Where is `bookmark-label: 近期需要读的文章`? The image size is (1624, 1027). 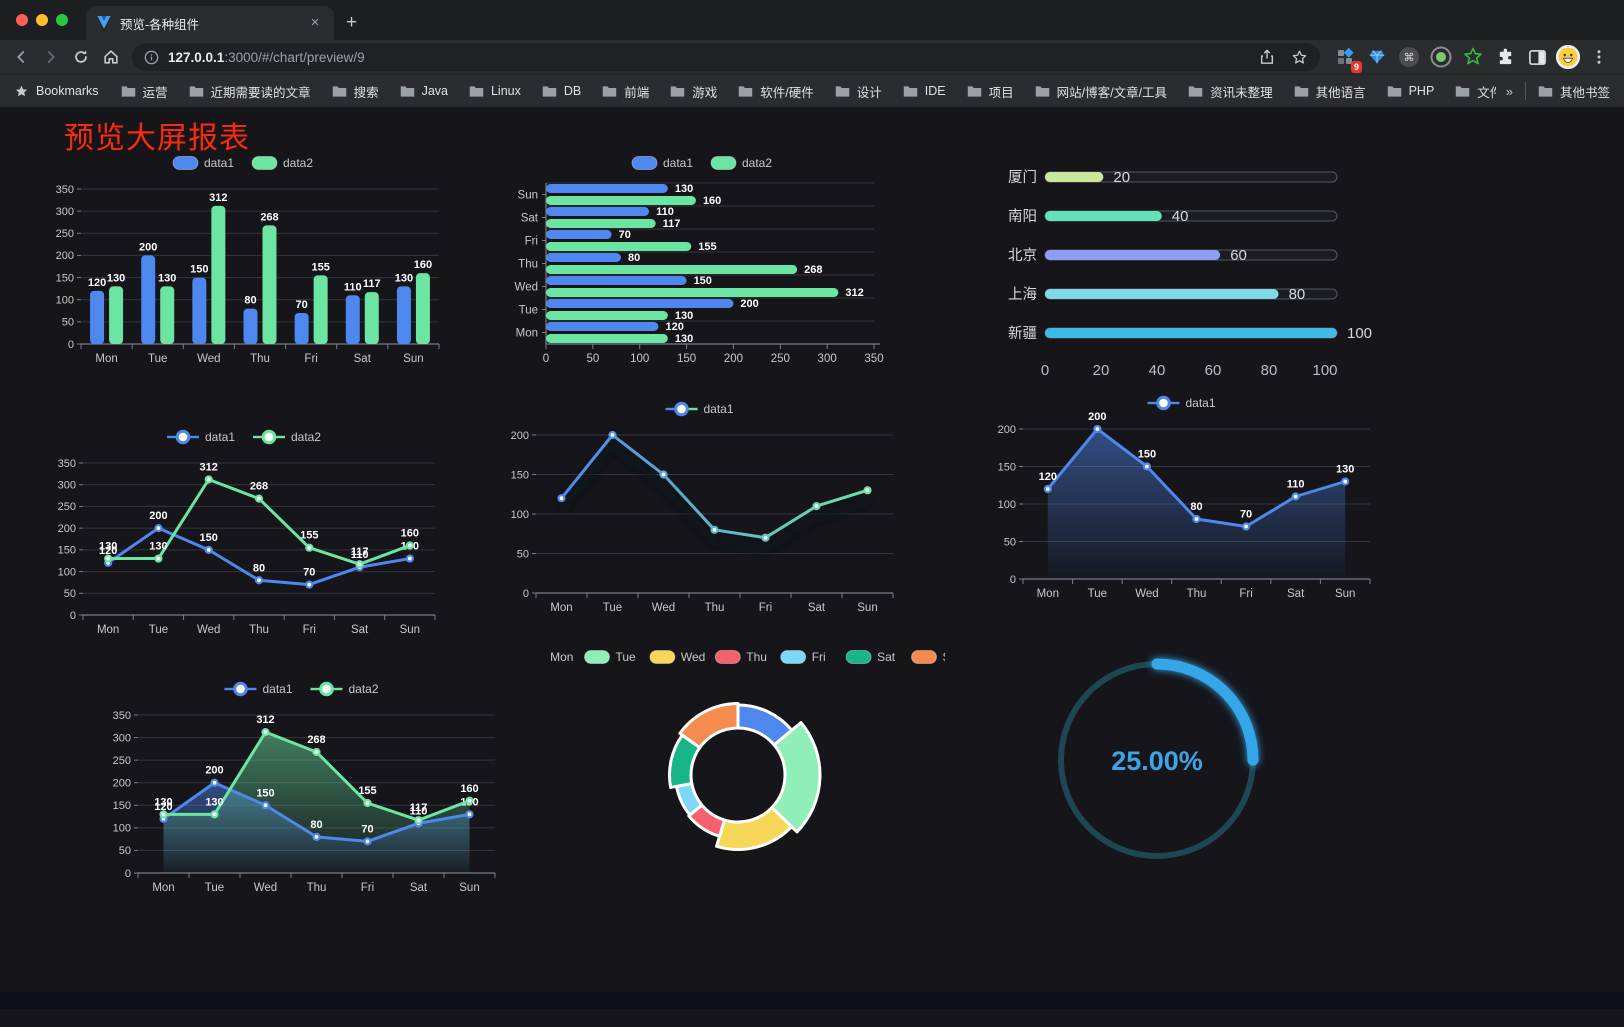 bookmark-label: 近期需要读的文章 is located at coordinates (260, 92).